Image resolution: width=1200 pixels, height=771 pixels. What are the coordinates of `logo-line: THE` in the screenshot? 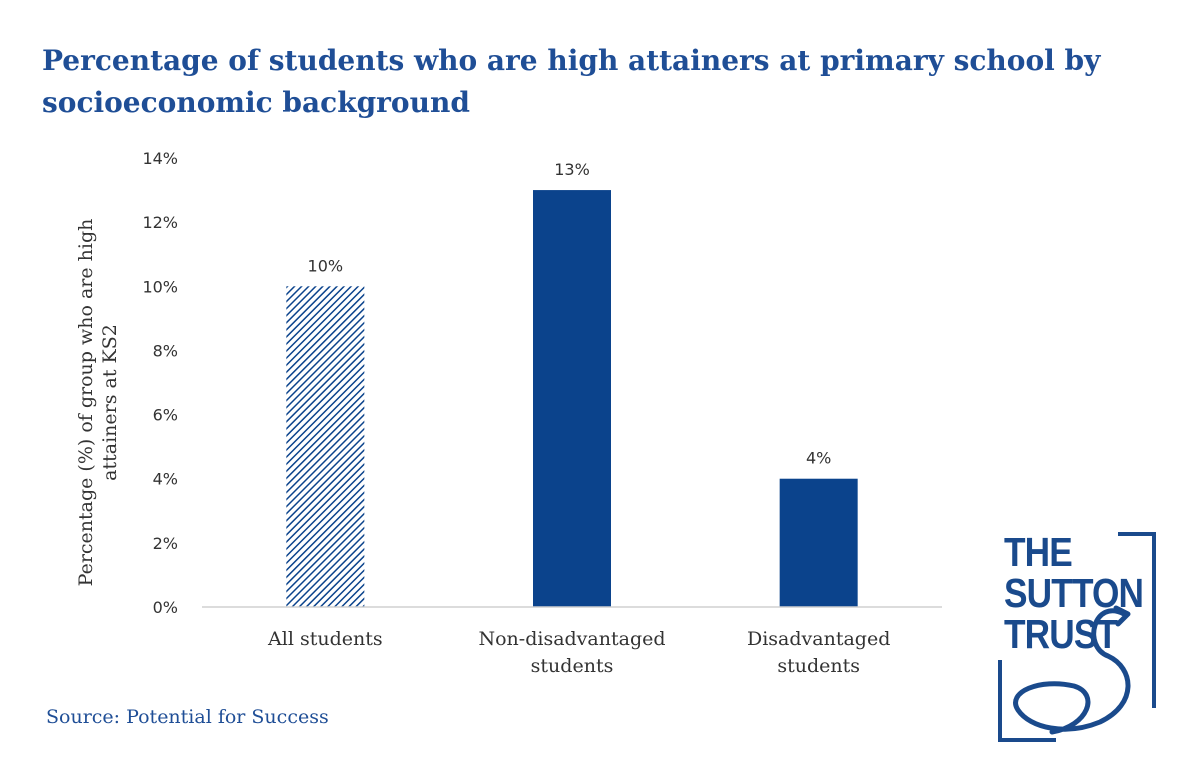 It's located at (1038, 552).